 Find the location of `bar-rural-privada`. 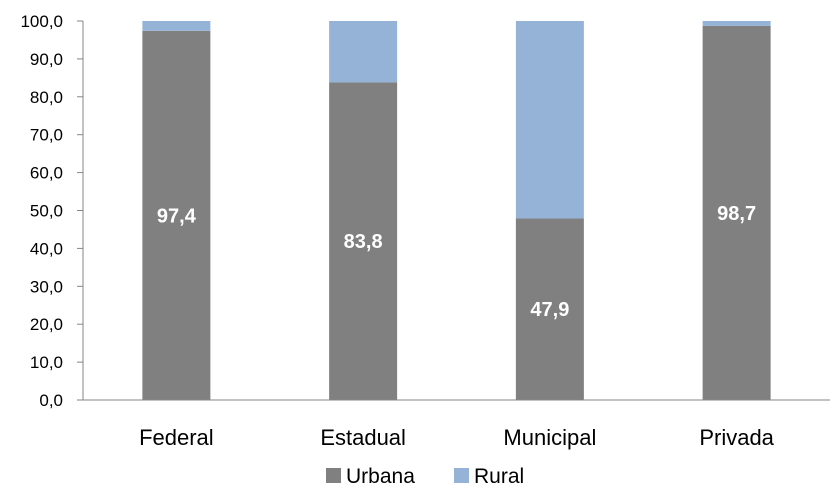

bar-rural-privada is located at coordinates (736, 23).